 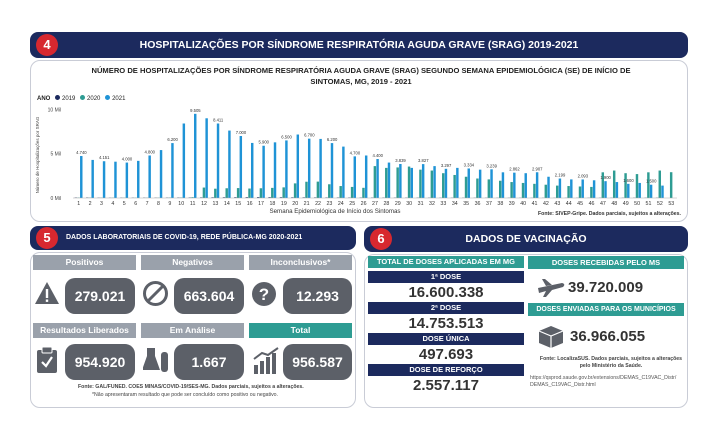 What do you see at coordinates (193, 204) in the screenshot?
I see `x-tick-label: 11` at bounding box center [193, 204].